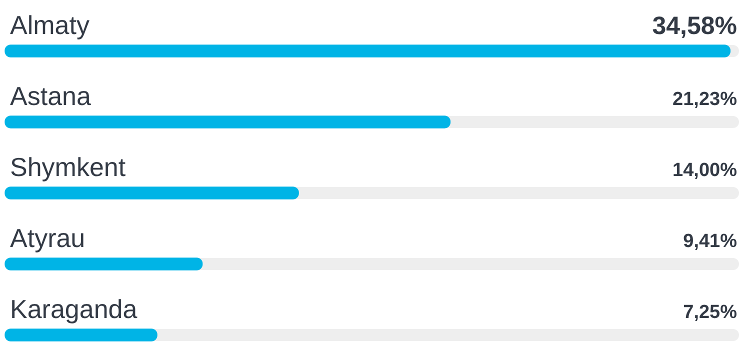 This screenshot has width=749, height=346. I want to click on y-tick-label: Atyrau, so click(48, 238).